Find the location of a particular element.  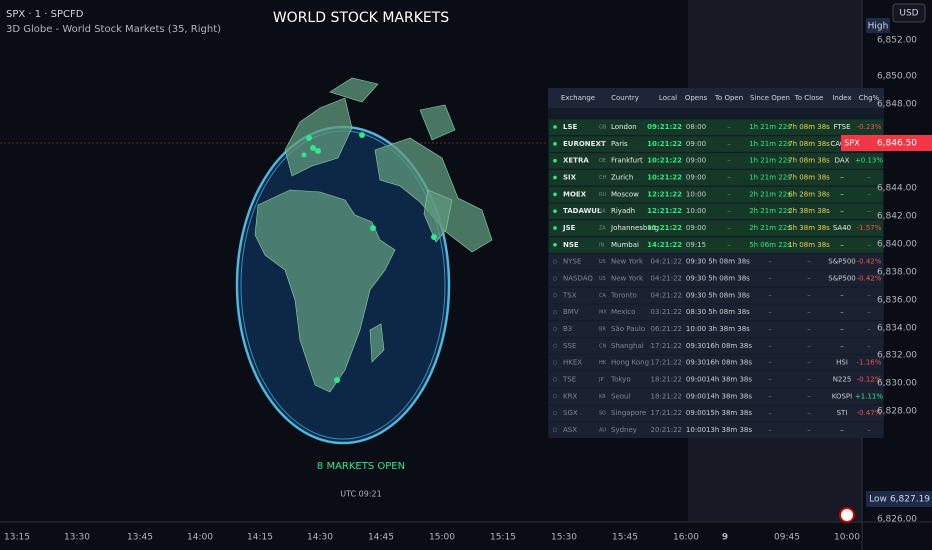

time-tick-label: 13:30 is located at coordinates (77, 538).